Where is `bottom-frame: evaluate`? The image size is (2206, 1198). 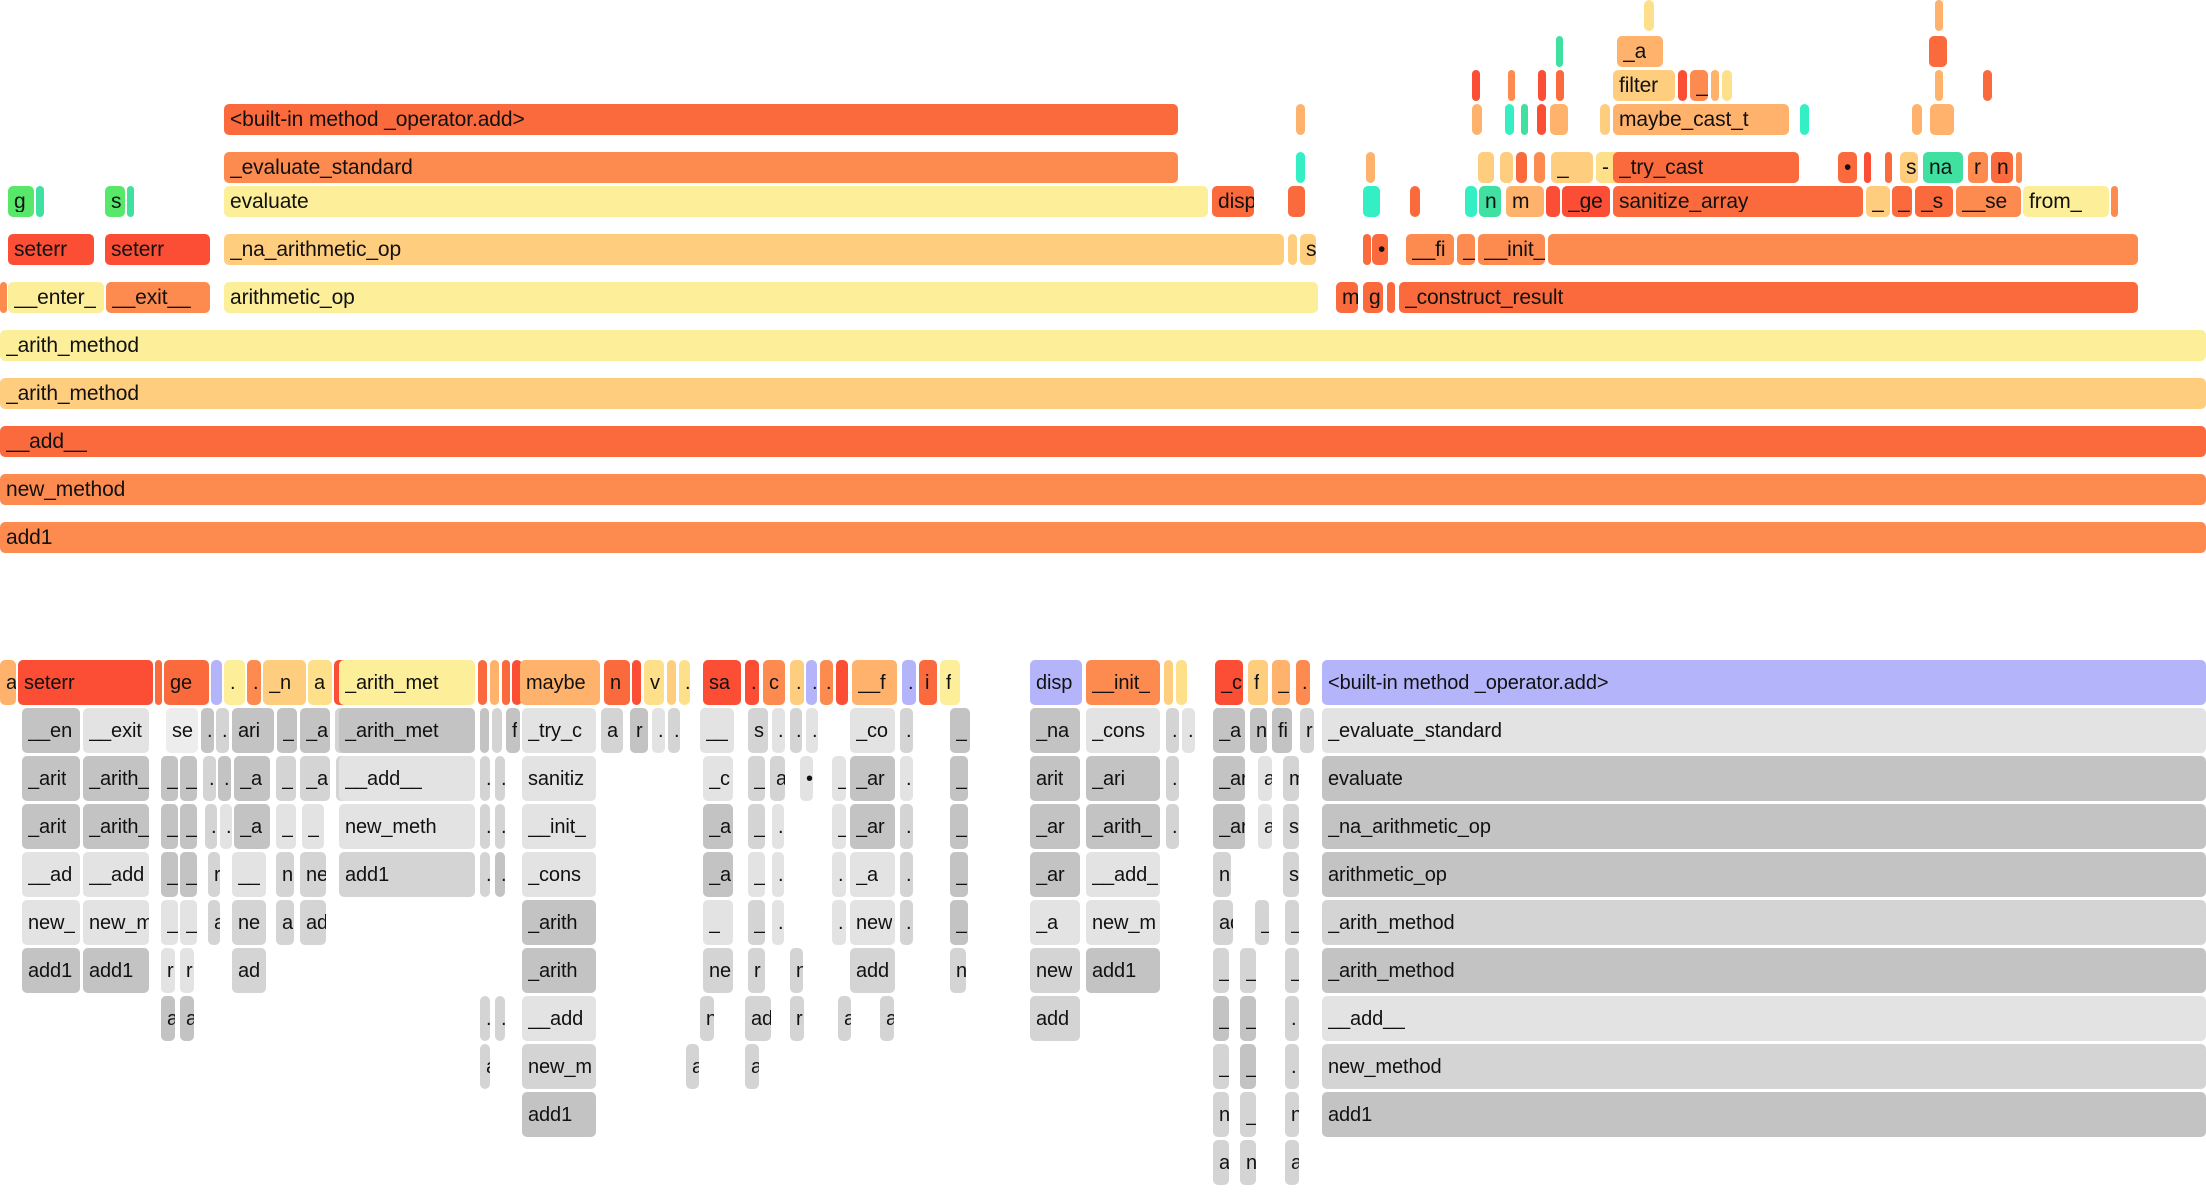
bottom-frame: evaluate is located at coordinates (1764, 778).